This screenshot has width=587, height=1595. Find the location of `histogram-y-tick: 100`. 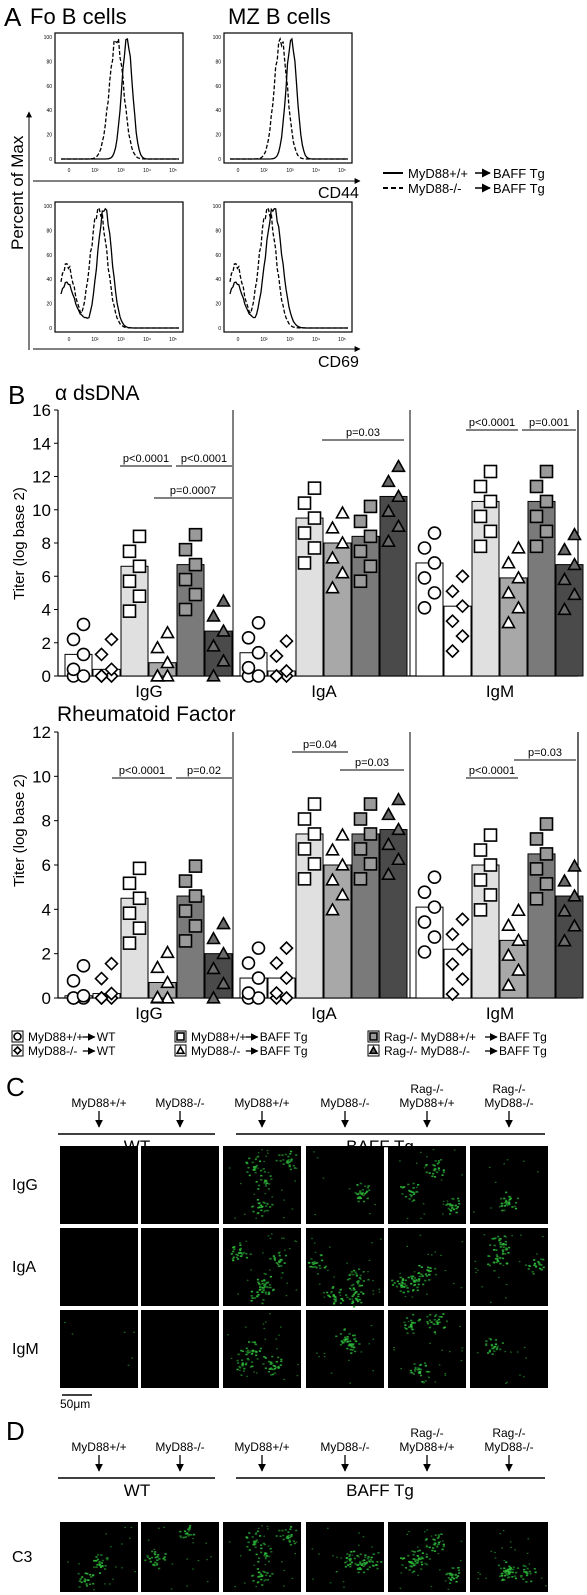

histogram-y-tick: 100 is located at coordinates (48, 38).